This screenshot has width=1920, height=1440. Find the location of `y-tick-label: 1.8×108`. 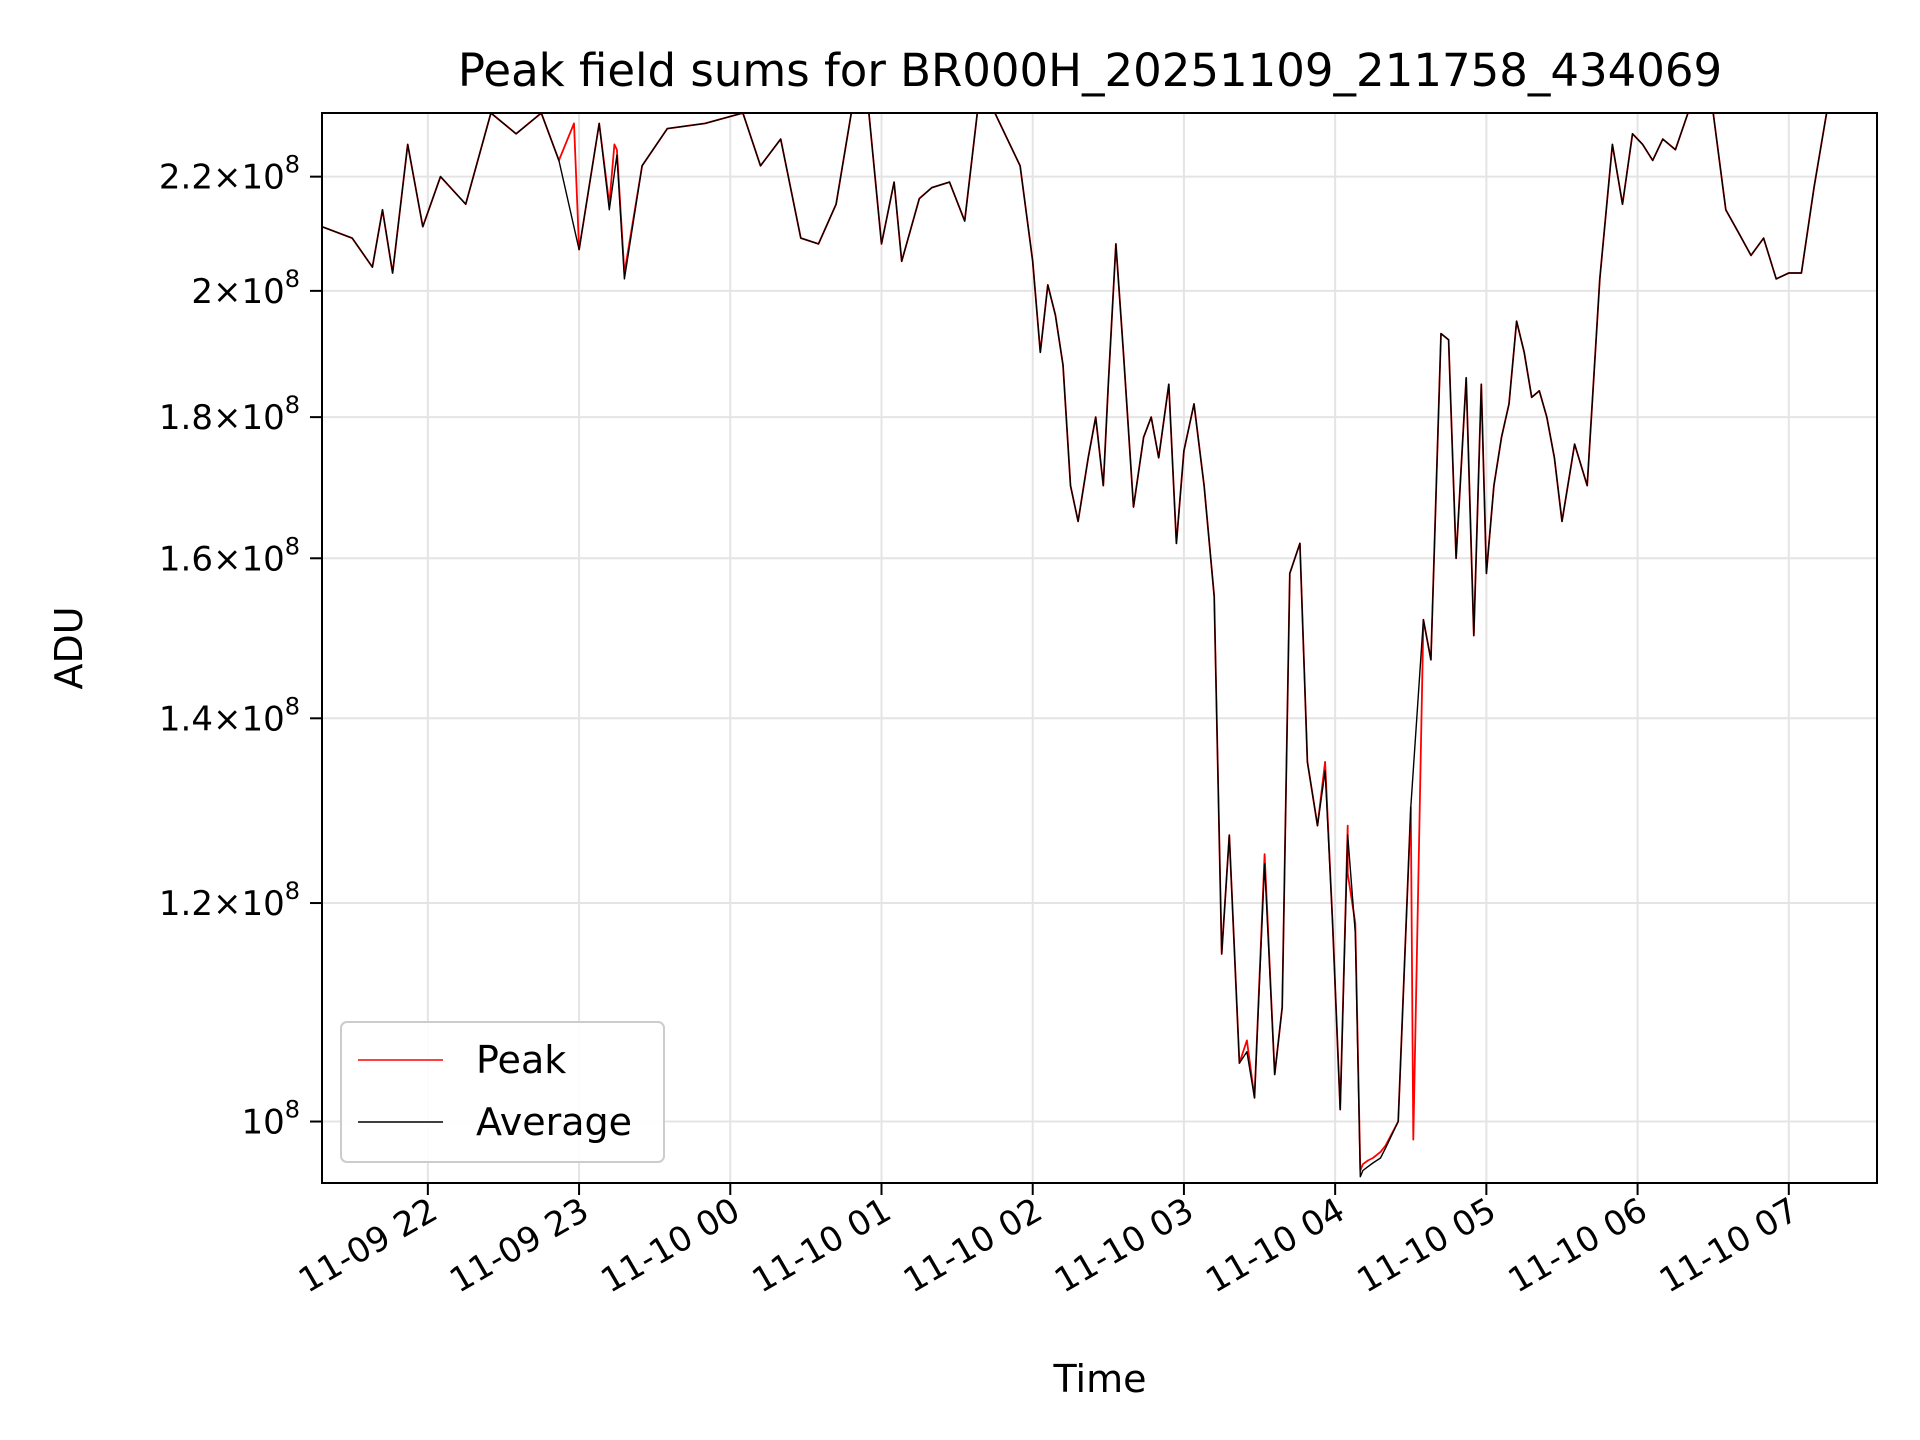

y-tick-label: 1.8×108 is located at coordinates (229, 414).